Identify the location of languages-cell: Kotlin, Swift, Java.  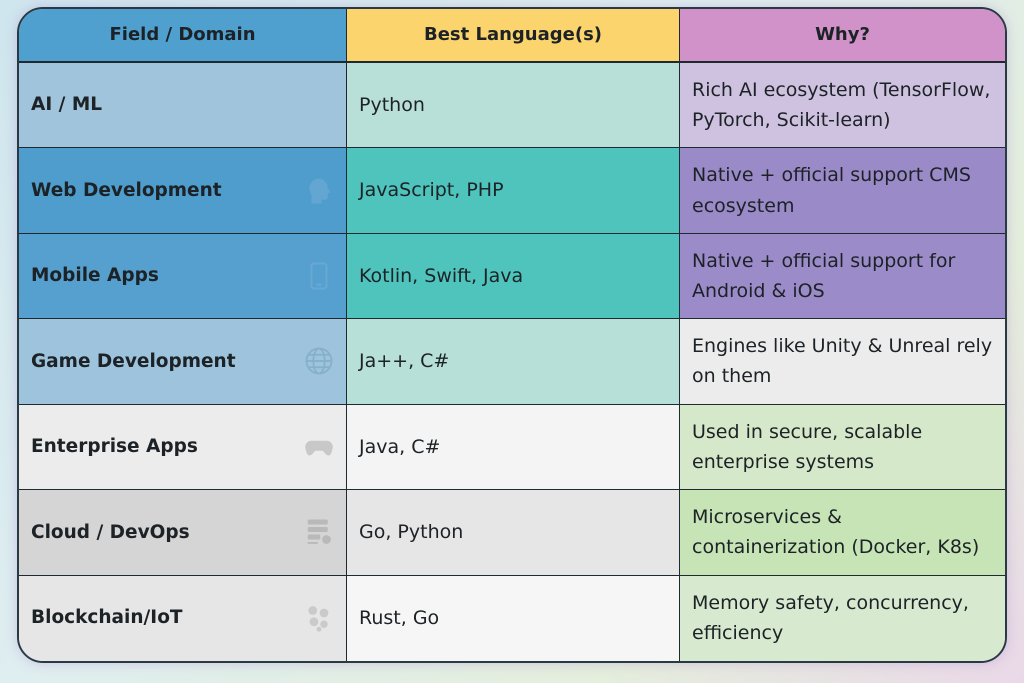
(513, 276).